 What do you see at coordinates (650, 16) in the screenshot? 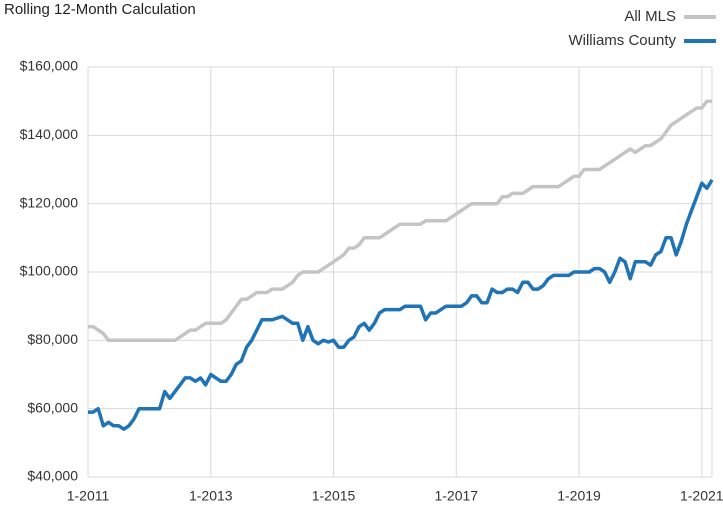
I see `legend-label: All MLS` at bounding box center [650, 16].